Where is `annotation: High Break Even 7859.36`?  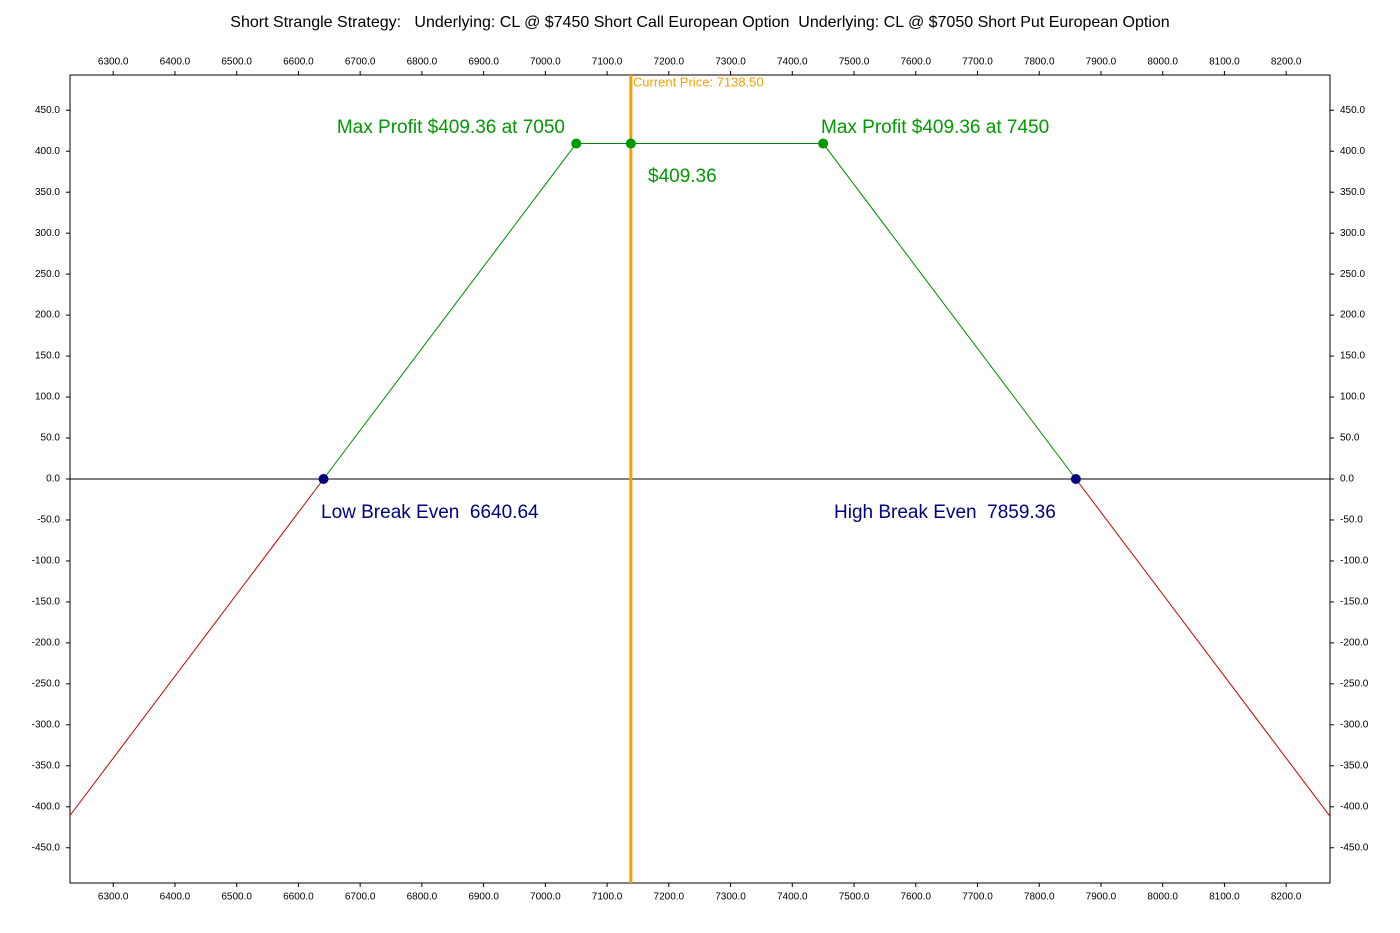 annotation: High Break Even 7859.36 is located at coordinates (945, 512).